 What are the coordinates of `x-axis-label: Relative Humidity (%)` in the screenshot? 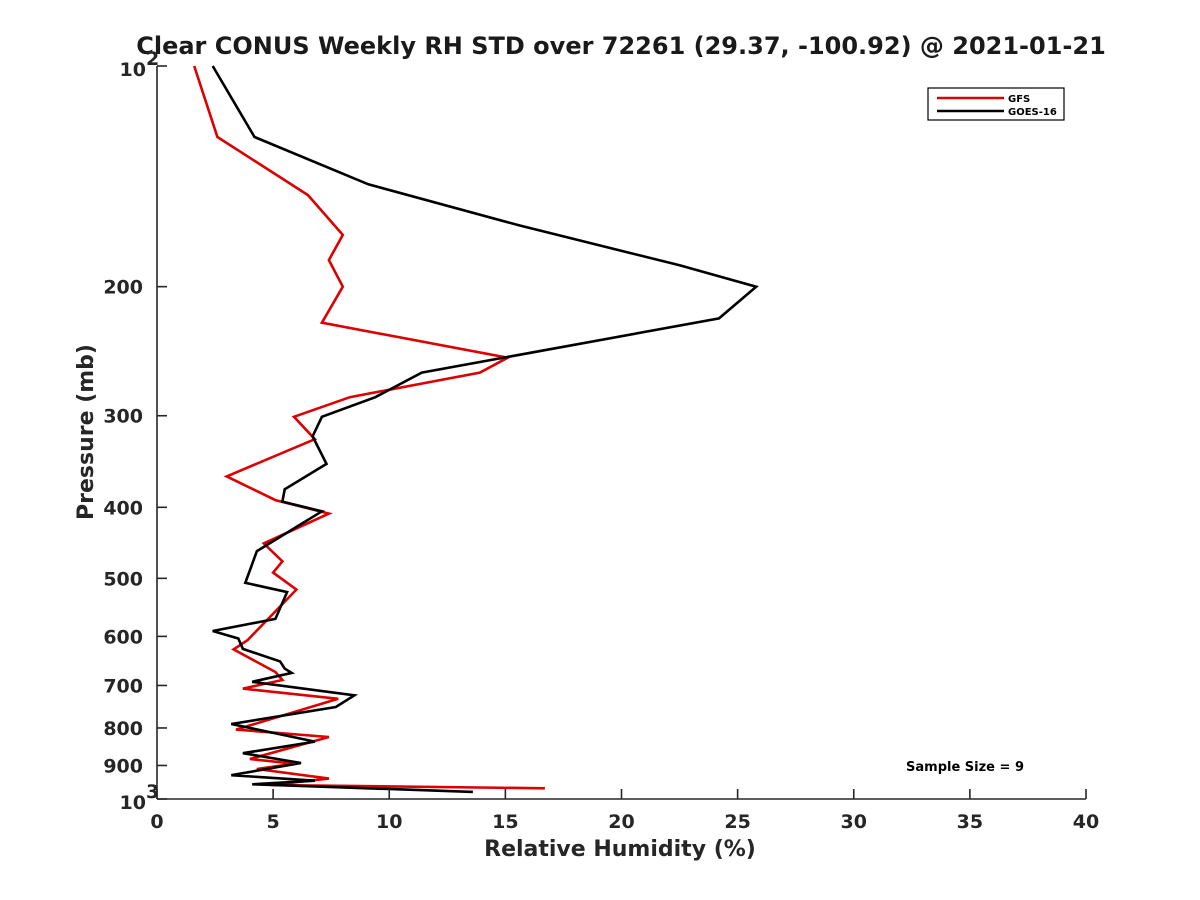 It's located at (620, 849).